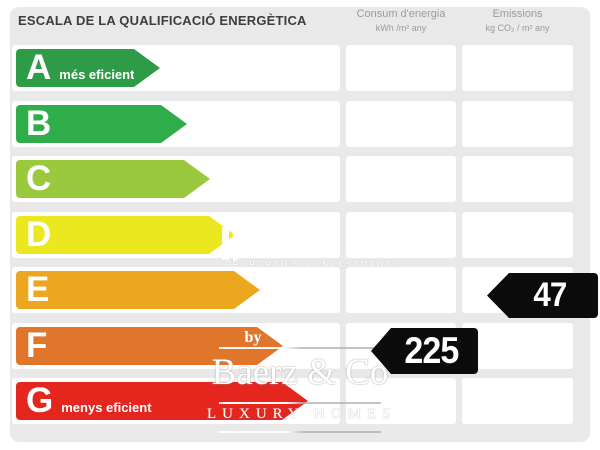  What do you see at coordinates (39, 178) in the screenshot?
I see `rating-letter: C` at bounding box center [39, 178].